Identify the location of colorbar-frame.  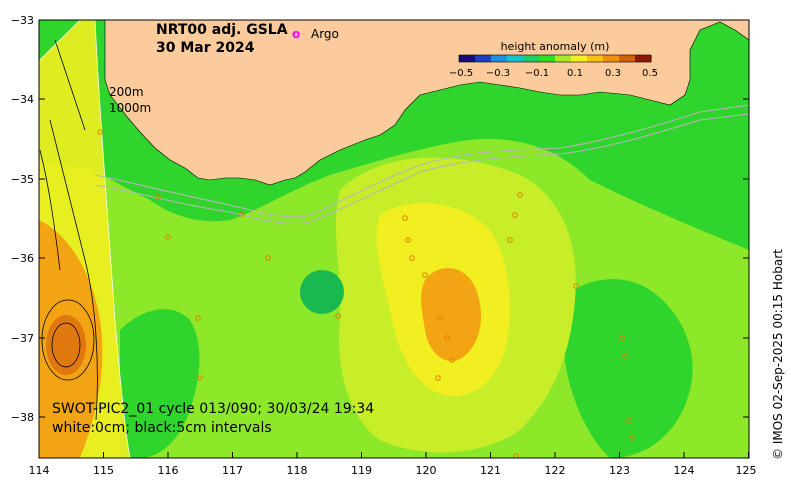
(555, 58).